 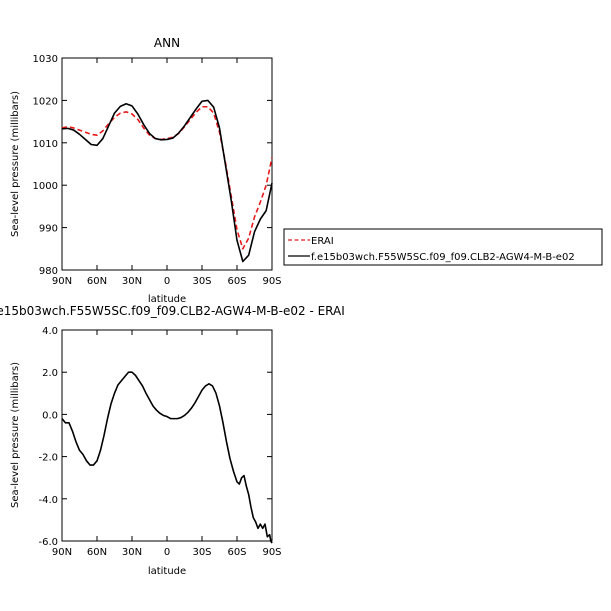 I want to click on top-plot-title: ANN, so click(x=167, y=43).